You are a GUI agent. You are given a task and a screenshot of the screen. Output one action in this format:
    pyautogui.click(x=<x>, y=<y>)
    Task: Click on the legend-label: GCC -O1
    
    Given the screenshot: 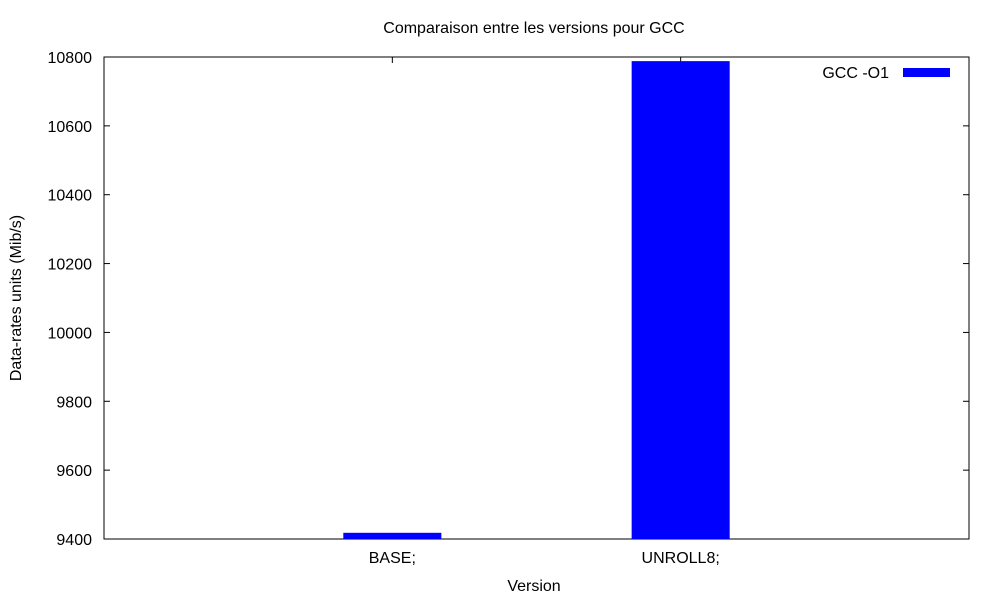 What is the action you would take?
    pyautogui.click(x=855, y=73)
    